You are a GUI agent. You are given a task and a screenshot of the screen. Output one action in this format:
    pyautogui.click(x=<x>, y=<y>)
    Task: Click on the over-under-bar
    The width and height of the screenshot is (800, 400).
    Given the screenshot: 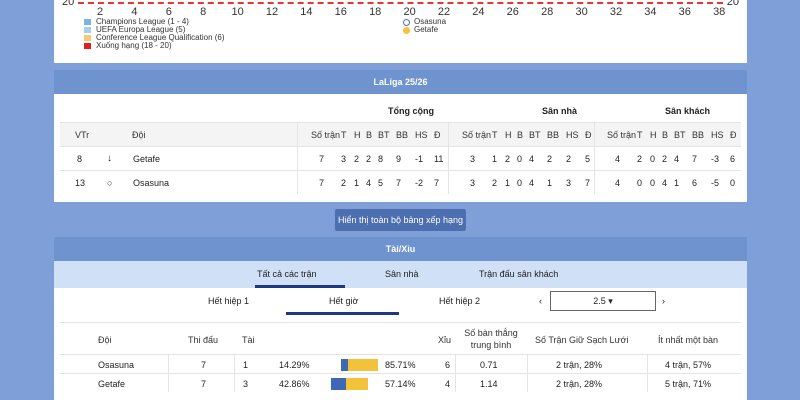 What is the action you would take?
    pyautogui.click(x=349, y=384)
    